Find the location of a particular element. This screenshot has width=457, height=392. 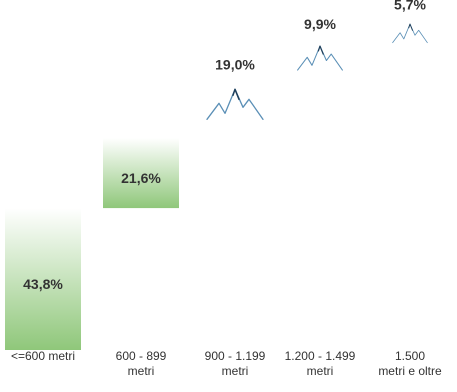

x-tick-label-line: 1.200 - 1.499 is located at coordinates (320, 356).